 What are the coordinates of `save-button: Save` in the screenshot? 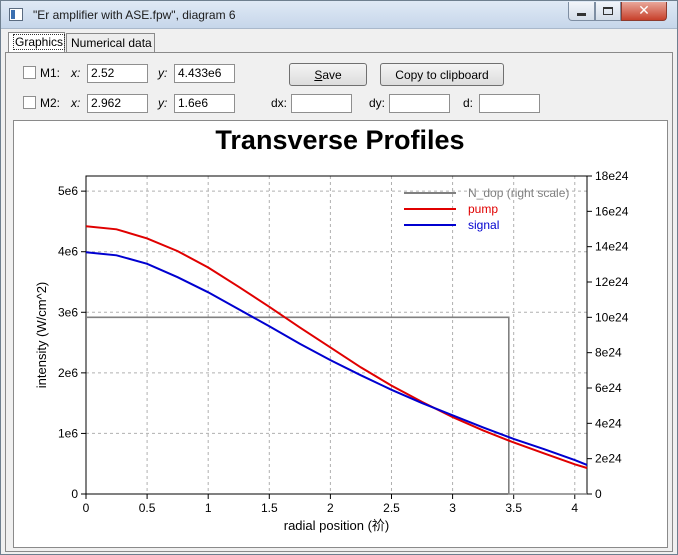 It's located at (328, 74).